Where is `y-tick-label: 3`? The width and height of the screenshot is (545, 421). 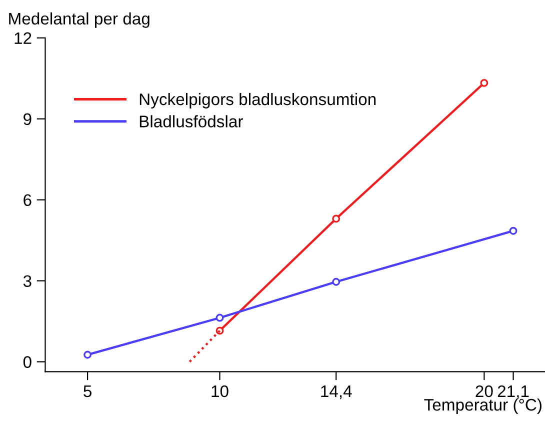
y-tick-label: 3 is located at coordinates (27, 281).